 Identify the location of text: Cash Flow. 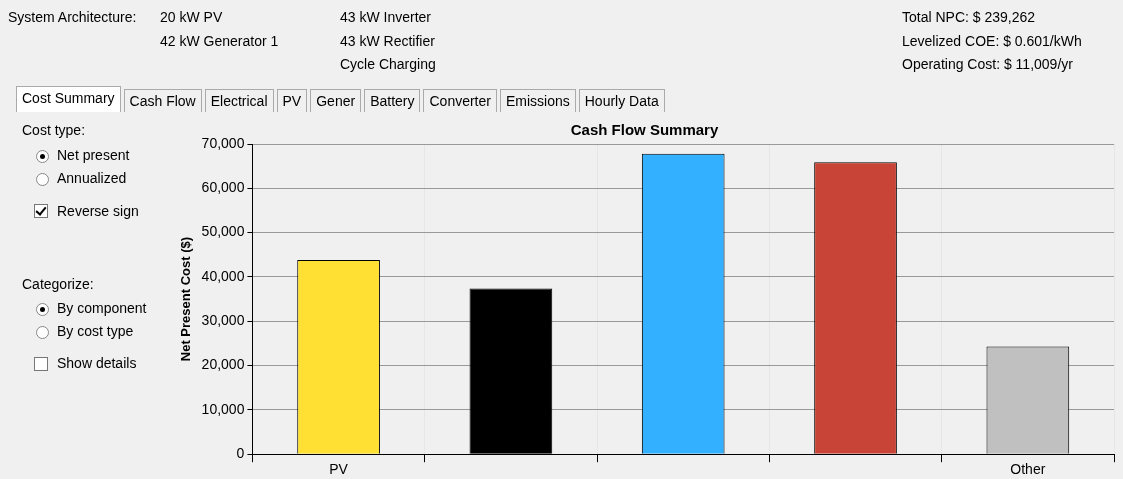
(162, 100).